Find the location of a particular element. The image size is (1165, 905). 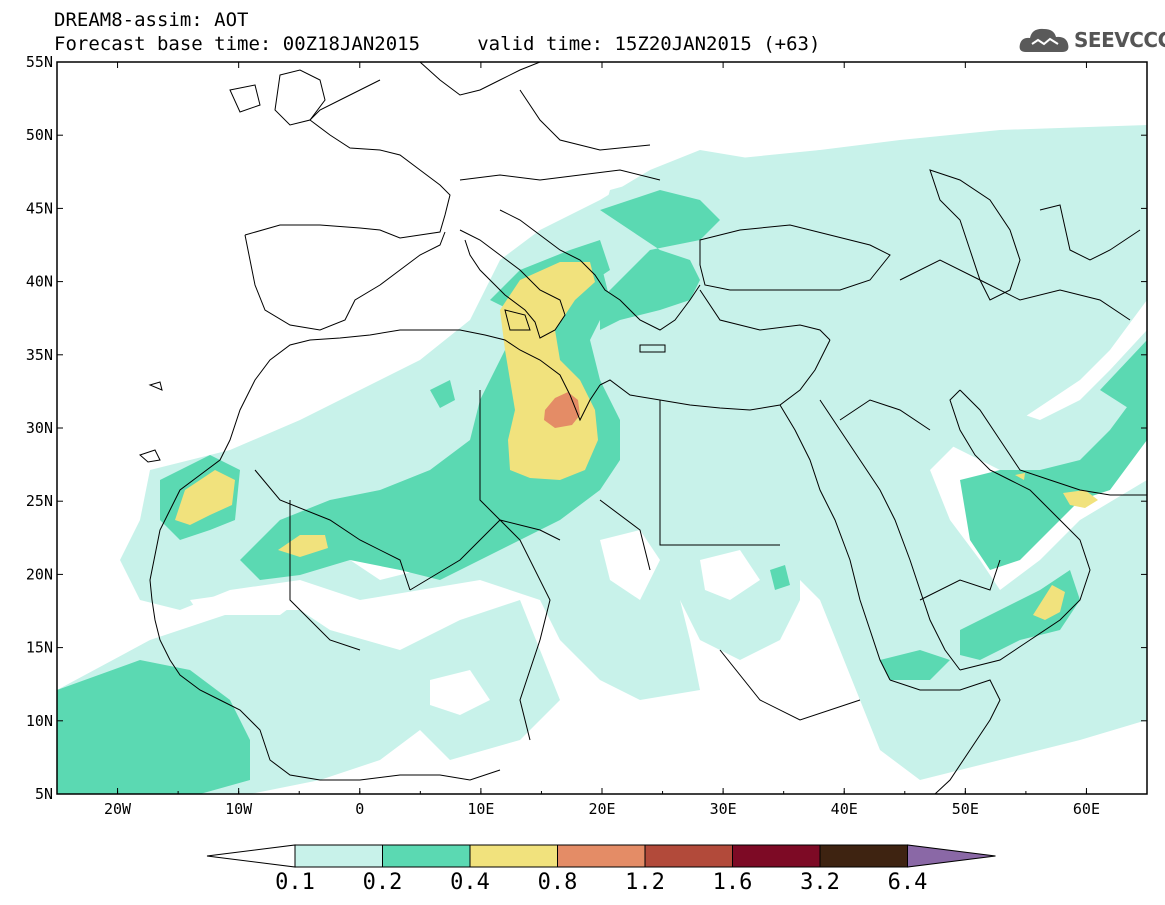

y-tick-label: 25N is located at coordinates (39, 501).